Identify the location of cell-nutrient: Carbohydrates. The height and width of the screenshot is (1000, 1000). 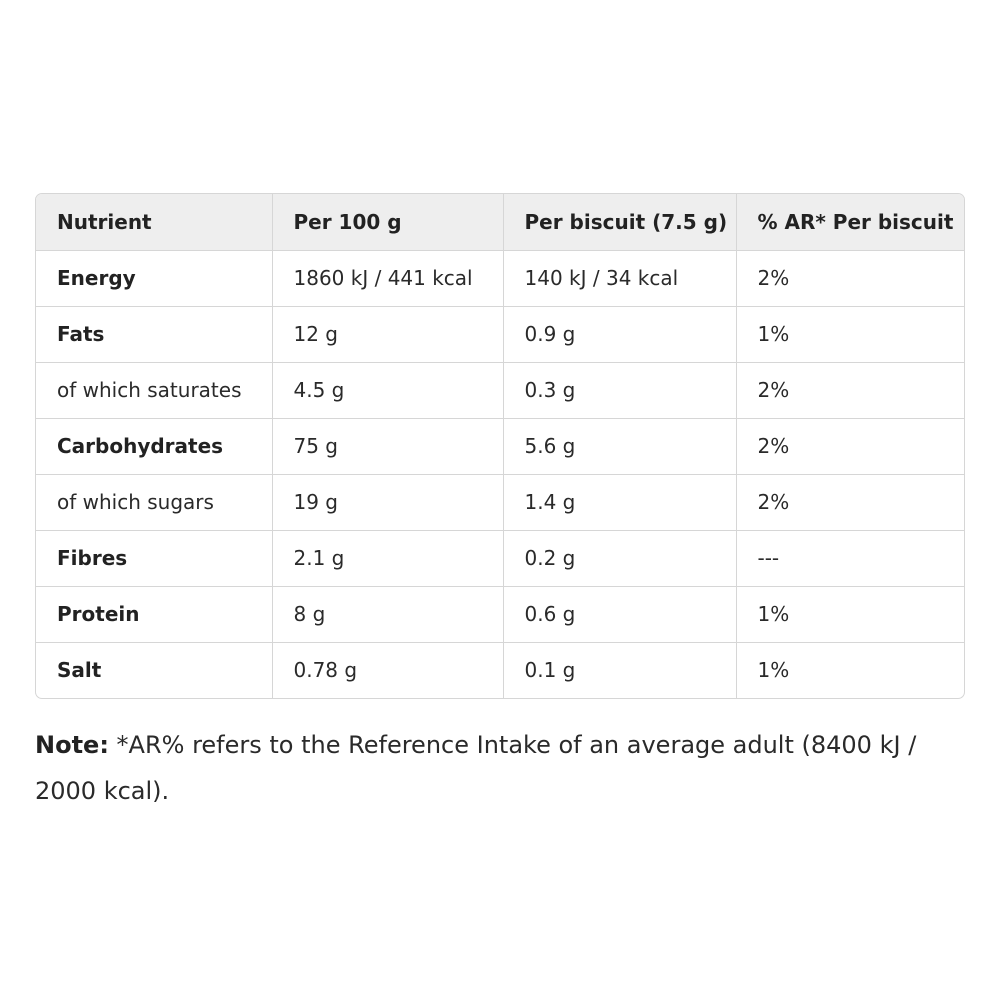
(154, 446).